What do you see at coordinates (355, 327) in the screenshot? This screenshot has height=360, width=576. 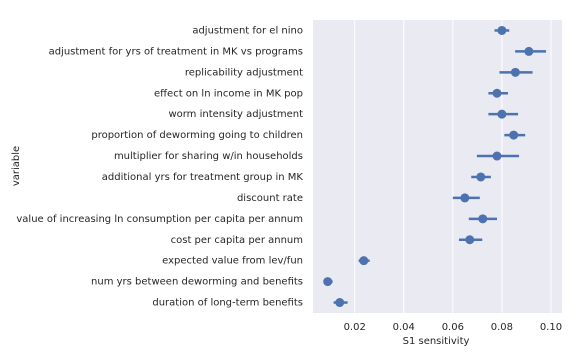 I see `x-tick-label: 0.02` at bounding box center [355, 327].